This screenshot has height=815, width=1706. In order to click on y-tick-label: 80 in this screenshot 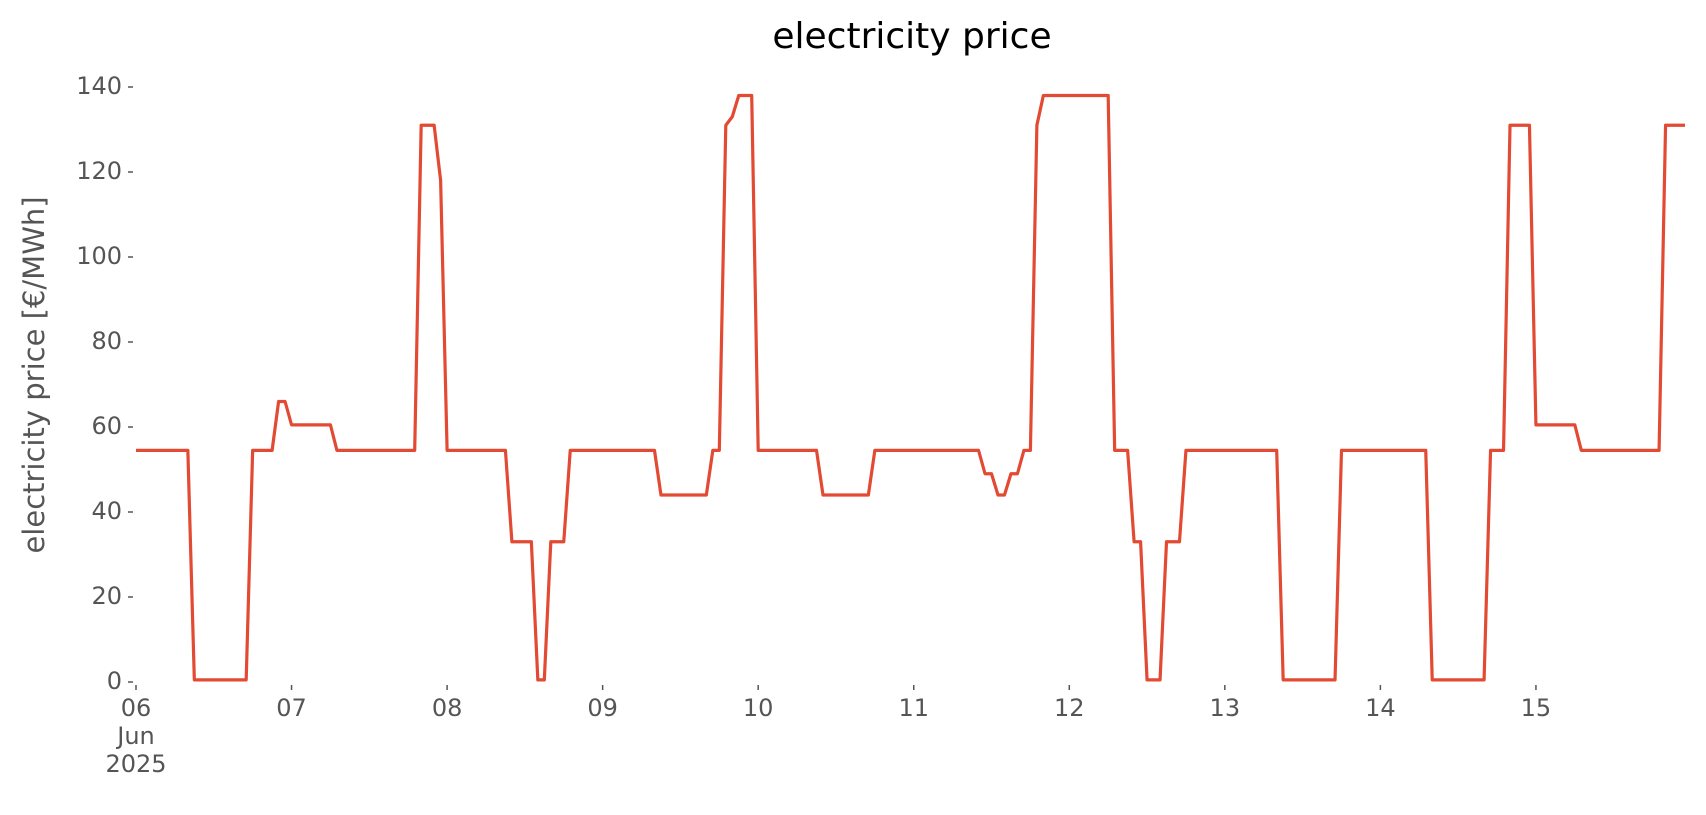, I will do `click(106, 341)`.